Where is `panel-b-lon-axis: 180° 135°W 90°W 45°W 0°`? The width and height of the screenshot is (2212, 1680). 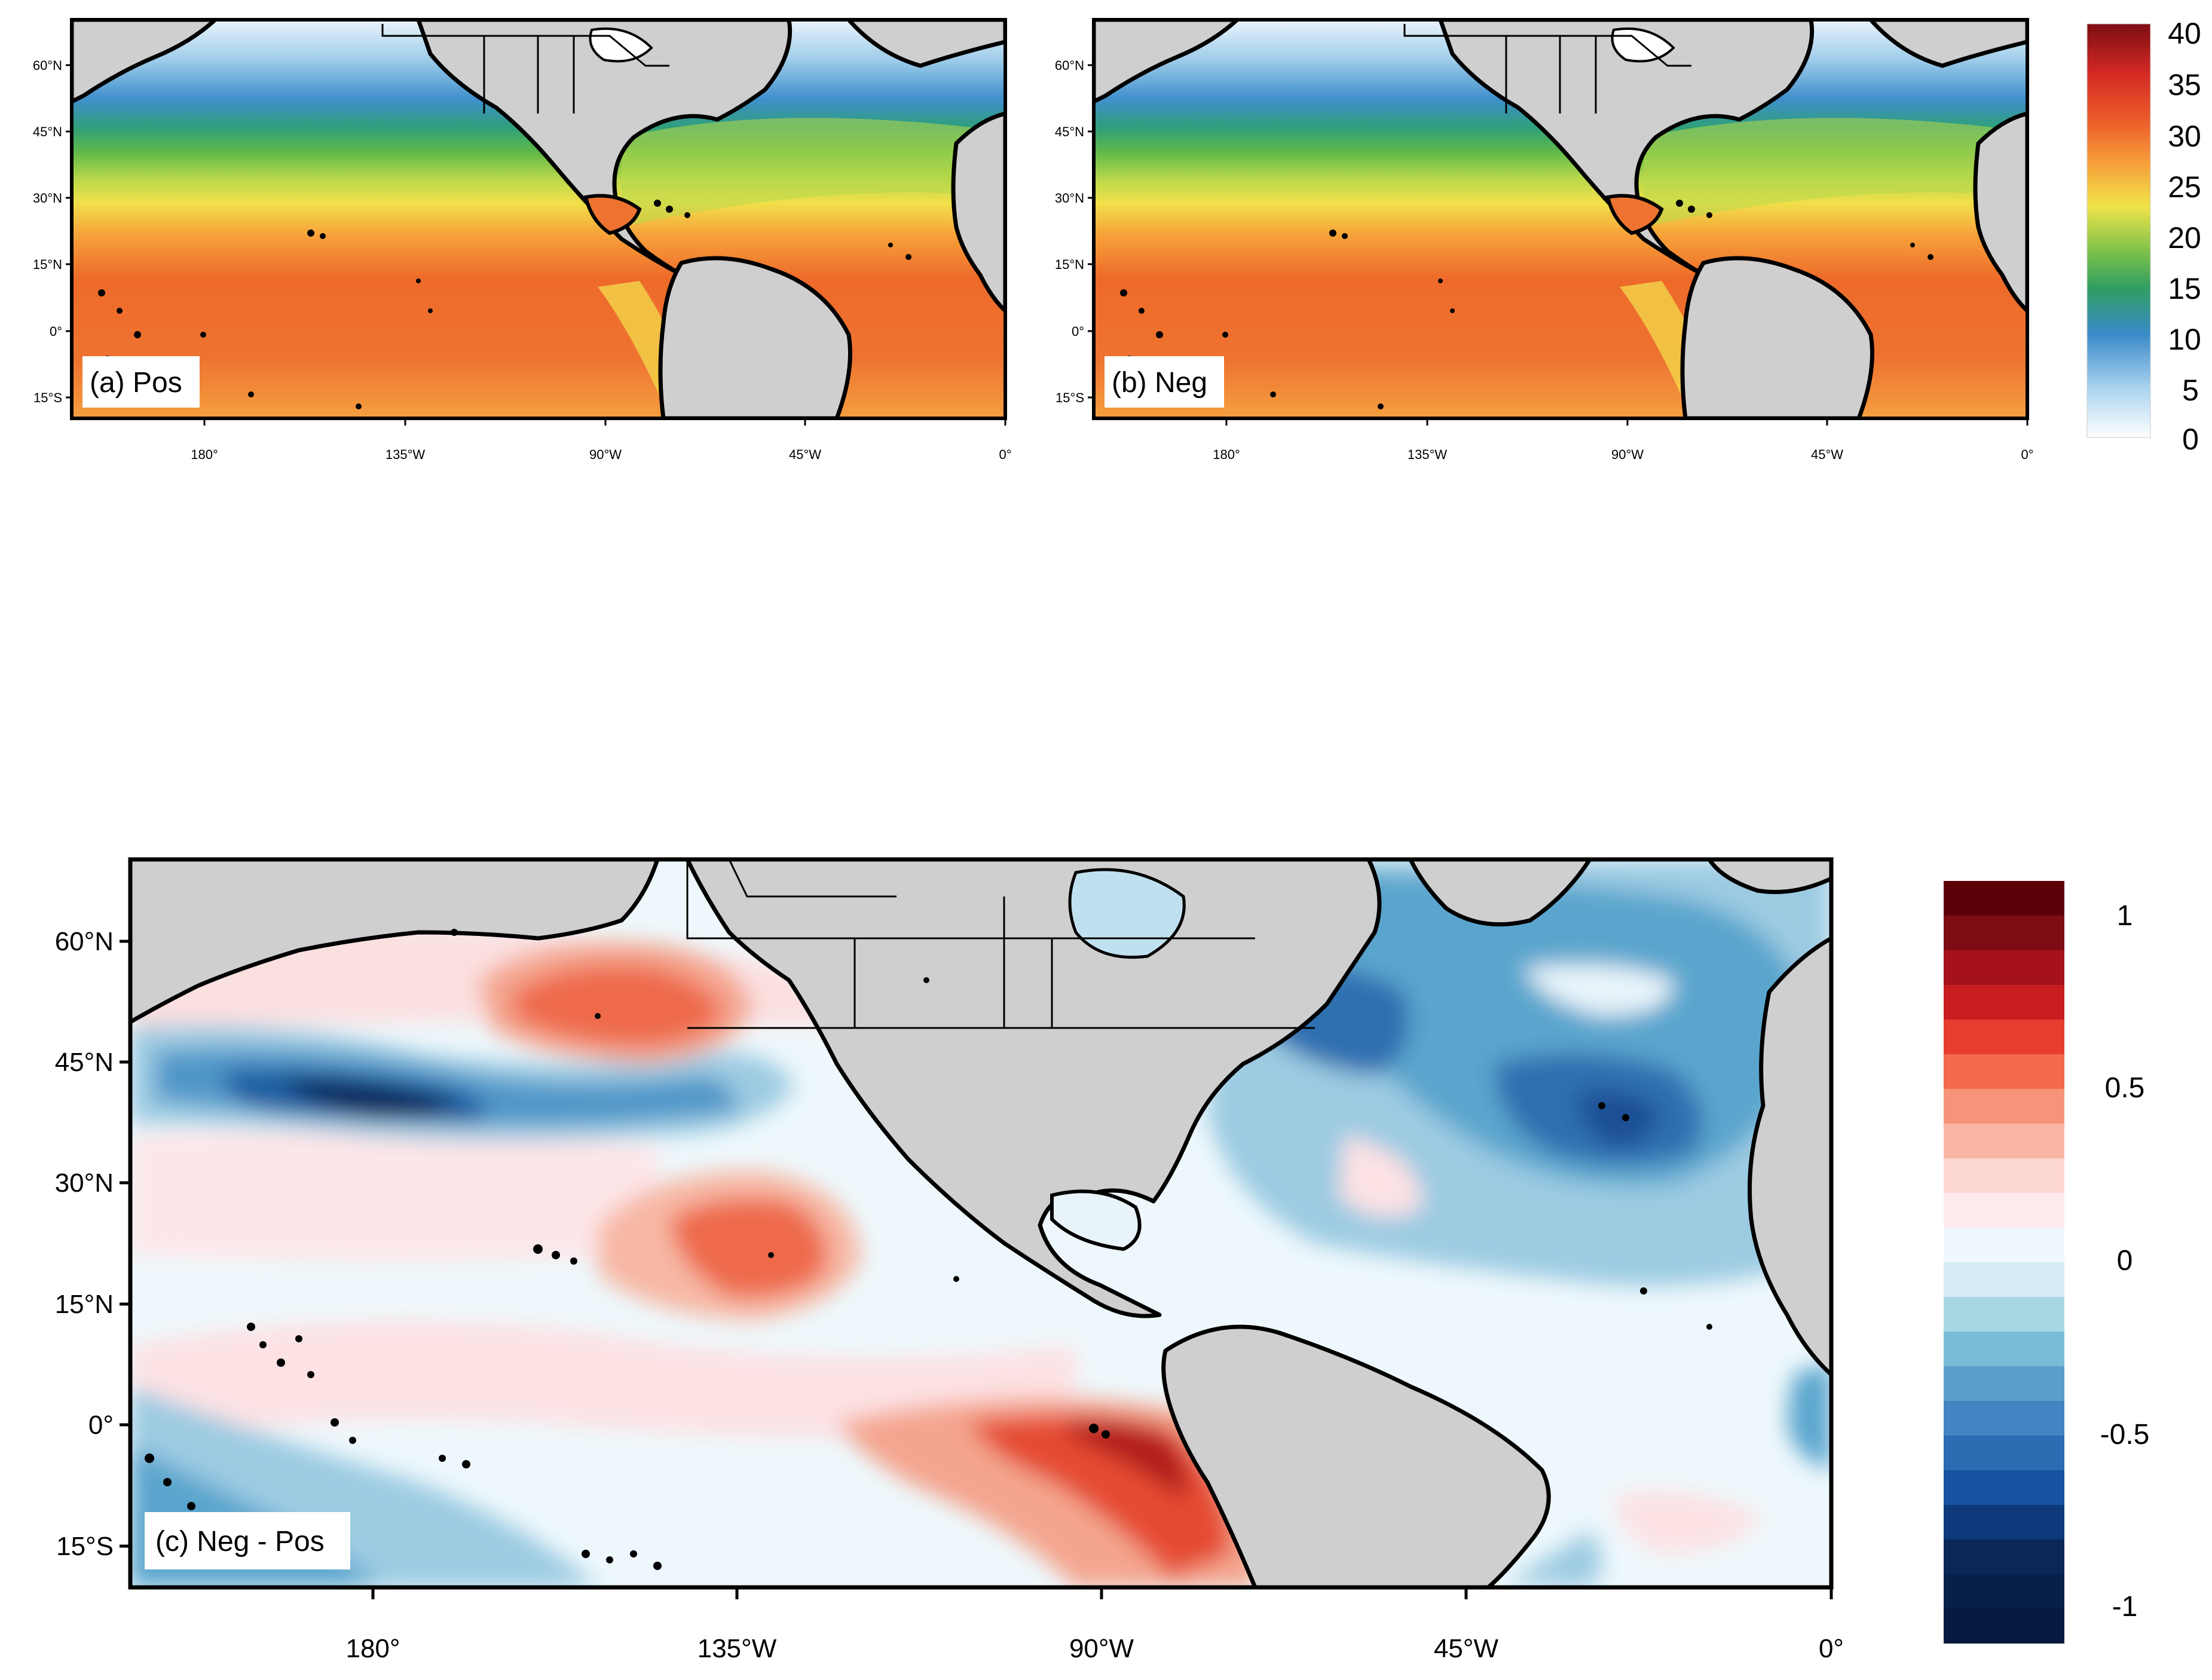 panel-b-lon-axis: 180° 135°W 90°W 45°W 0° is located at coordinates (1623, 440).